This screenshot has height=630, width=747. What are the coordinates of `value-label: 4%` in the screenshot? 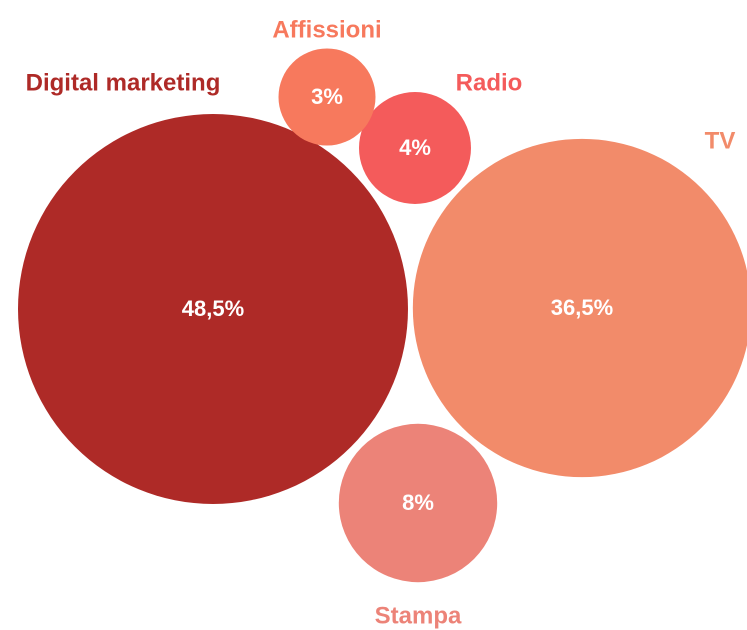 It's located at (415, 147).